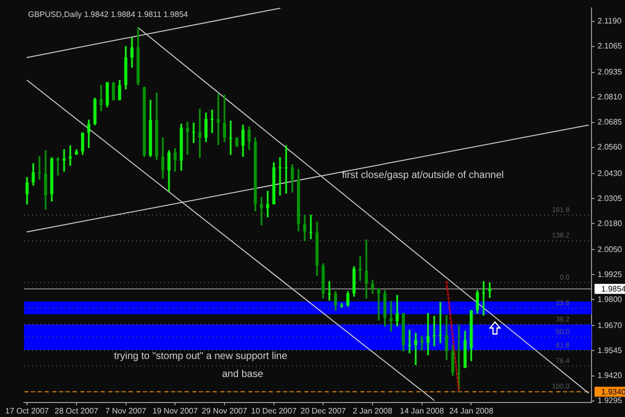 This screenshot has height=417, width=625. Describe the element at coordinates (471, 411) in the screenshot. I see `x-tick-label: 24 Jan 2008` at that location.